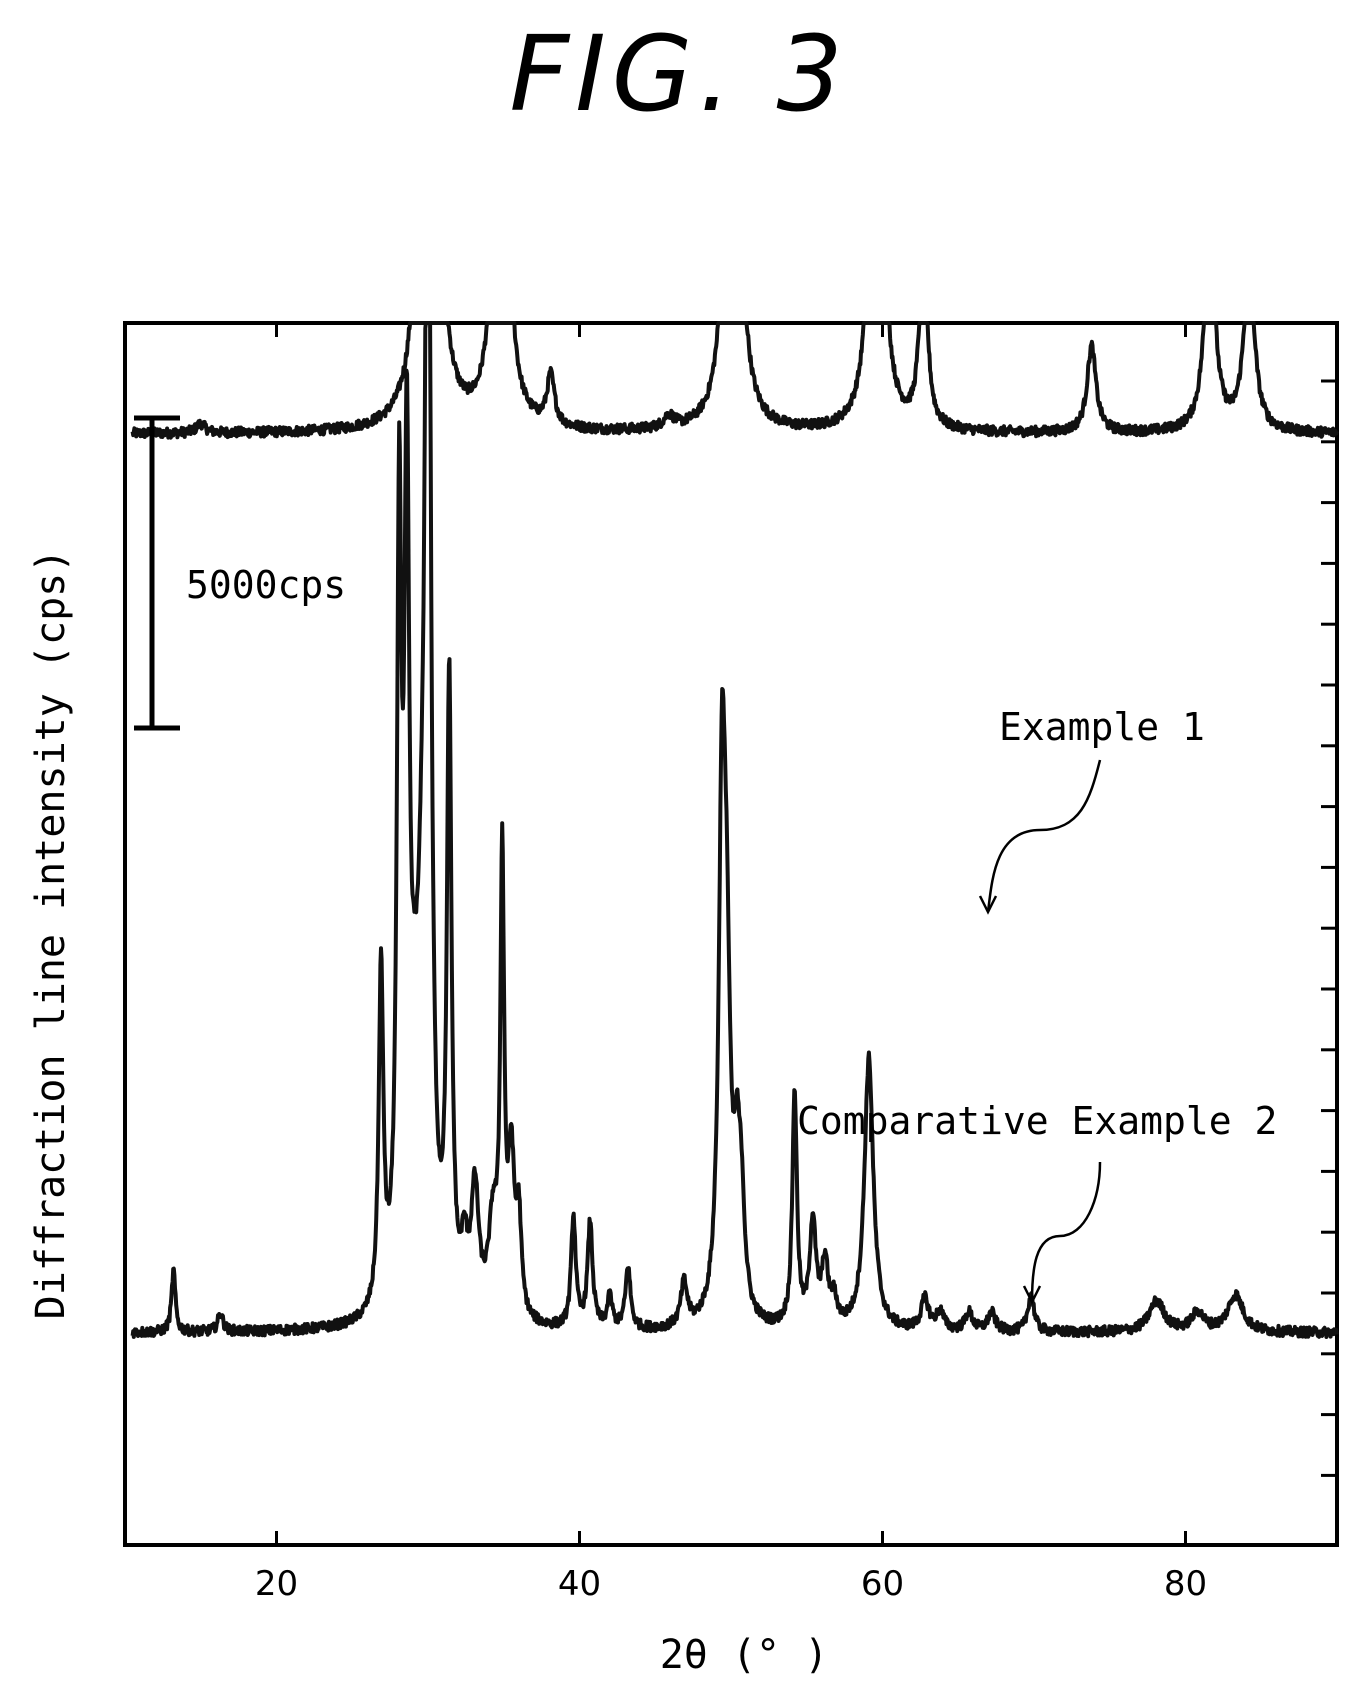  What do you see at coordinates (1037, 1121) in the screenshot?
I see `annotation-label: Comparative Example 2` at bounding box center [1037, 1121].